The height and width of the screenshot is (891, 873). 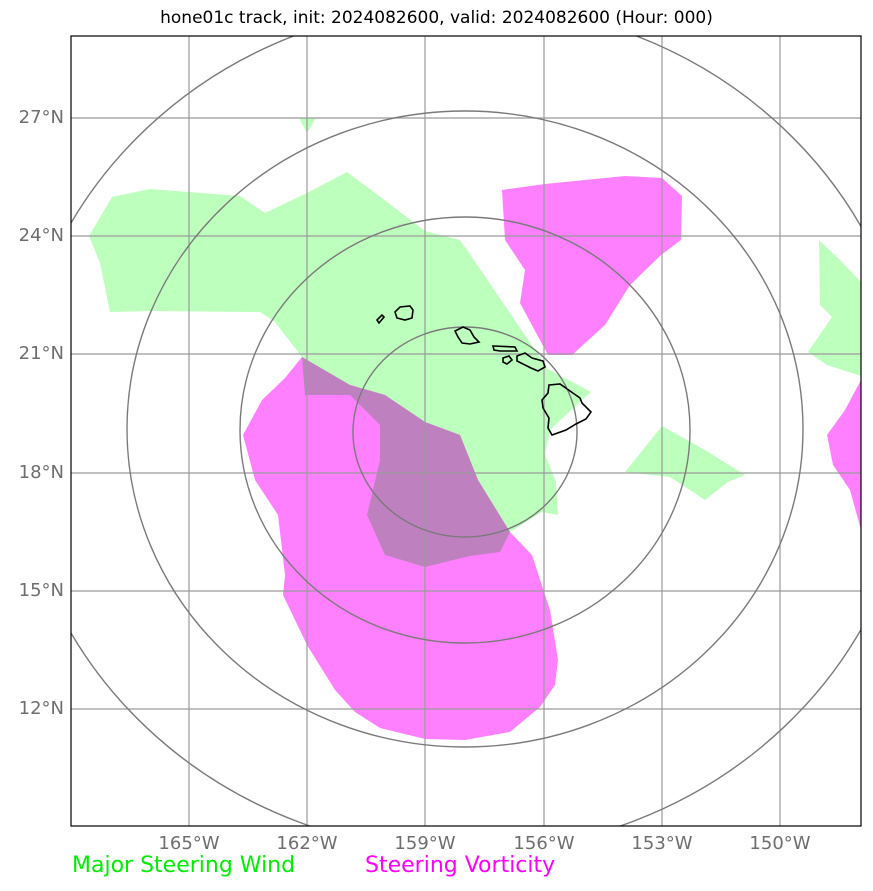 I want to click on lon-label-156w: 156°W, so click(x=544, y=843).